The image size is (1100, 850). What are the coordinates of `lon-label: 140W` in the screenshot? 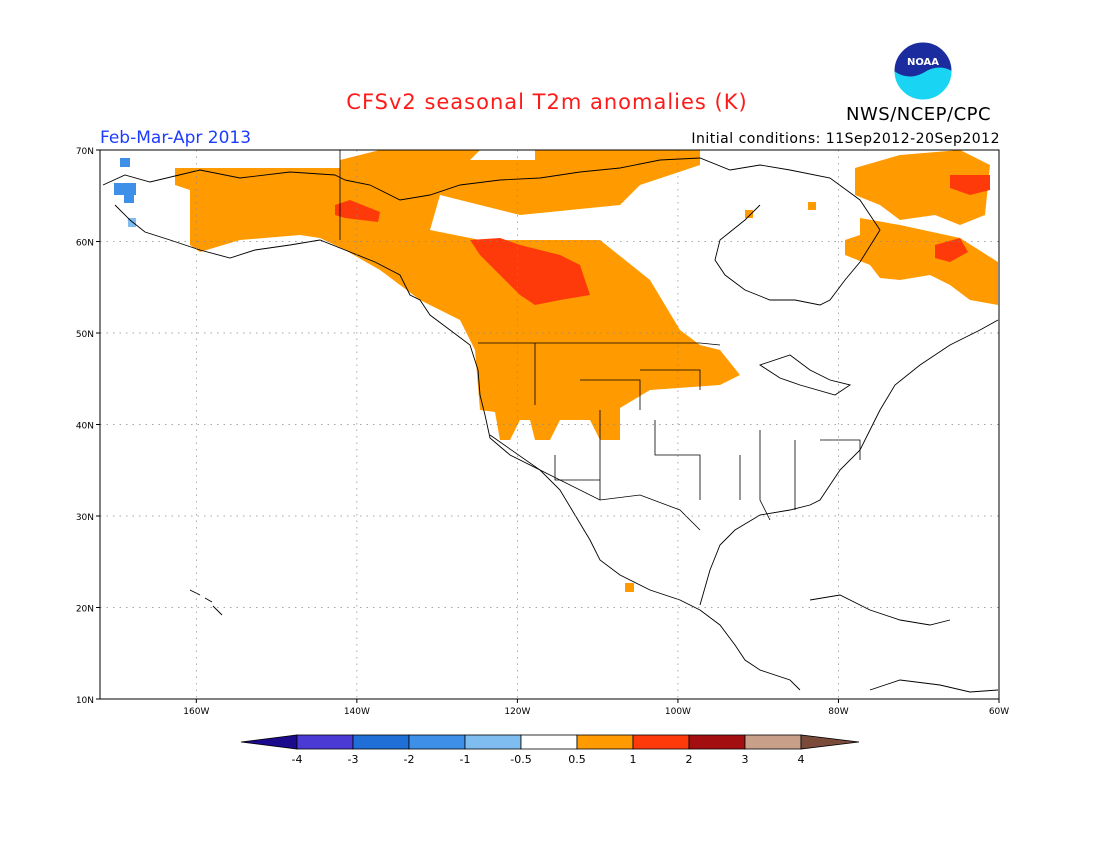 It's located at (357, 712).